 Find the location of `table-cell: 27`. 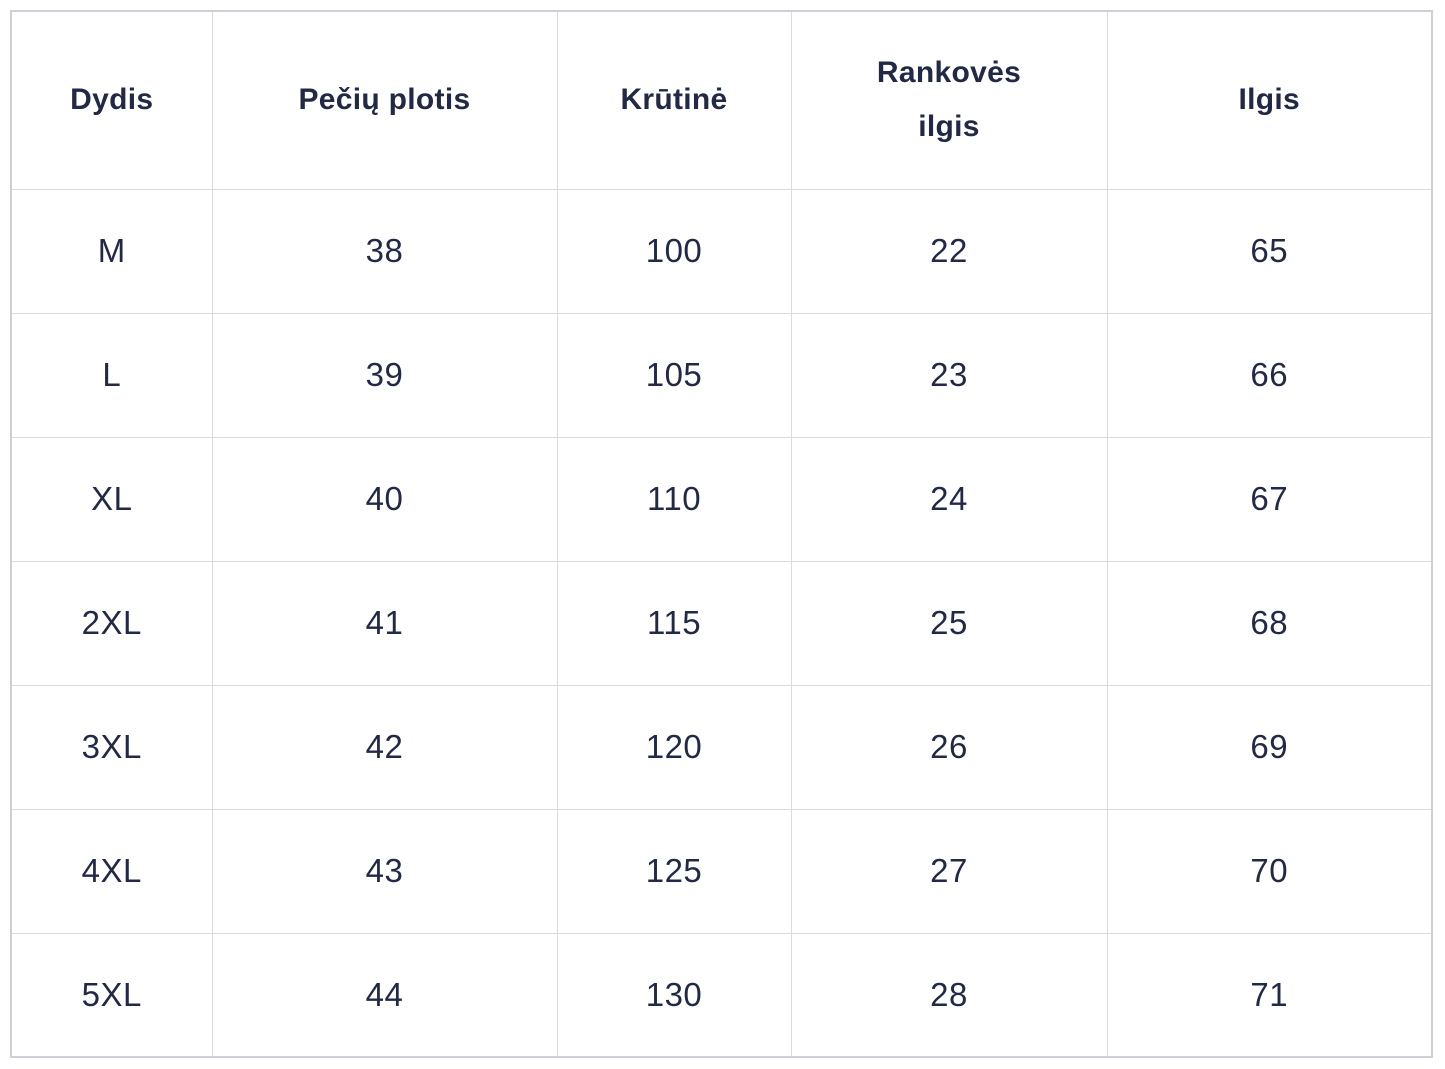

table-cell: 27 is located at coordinates (949, 871).